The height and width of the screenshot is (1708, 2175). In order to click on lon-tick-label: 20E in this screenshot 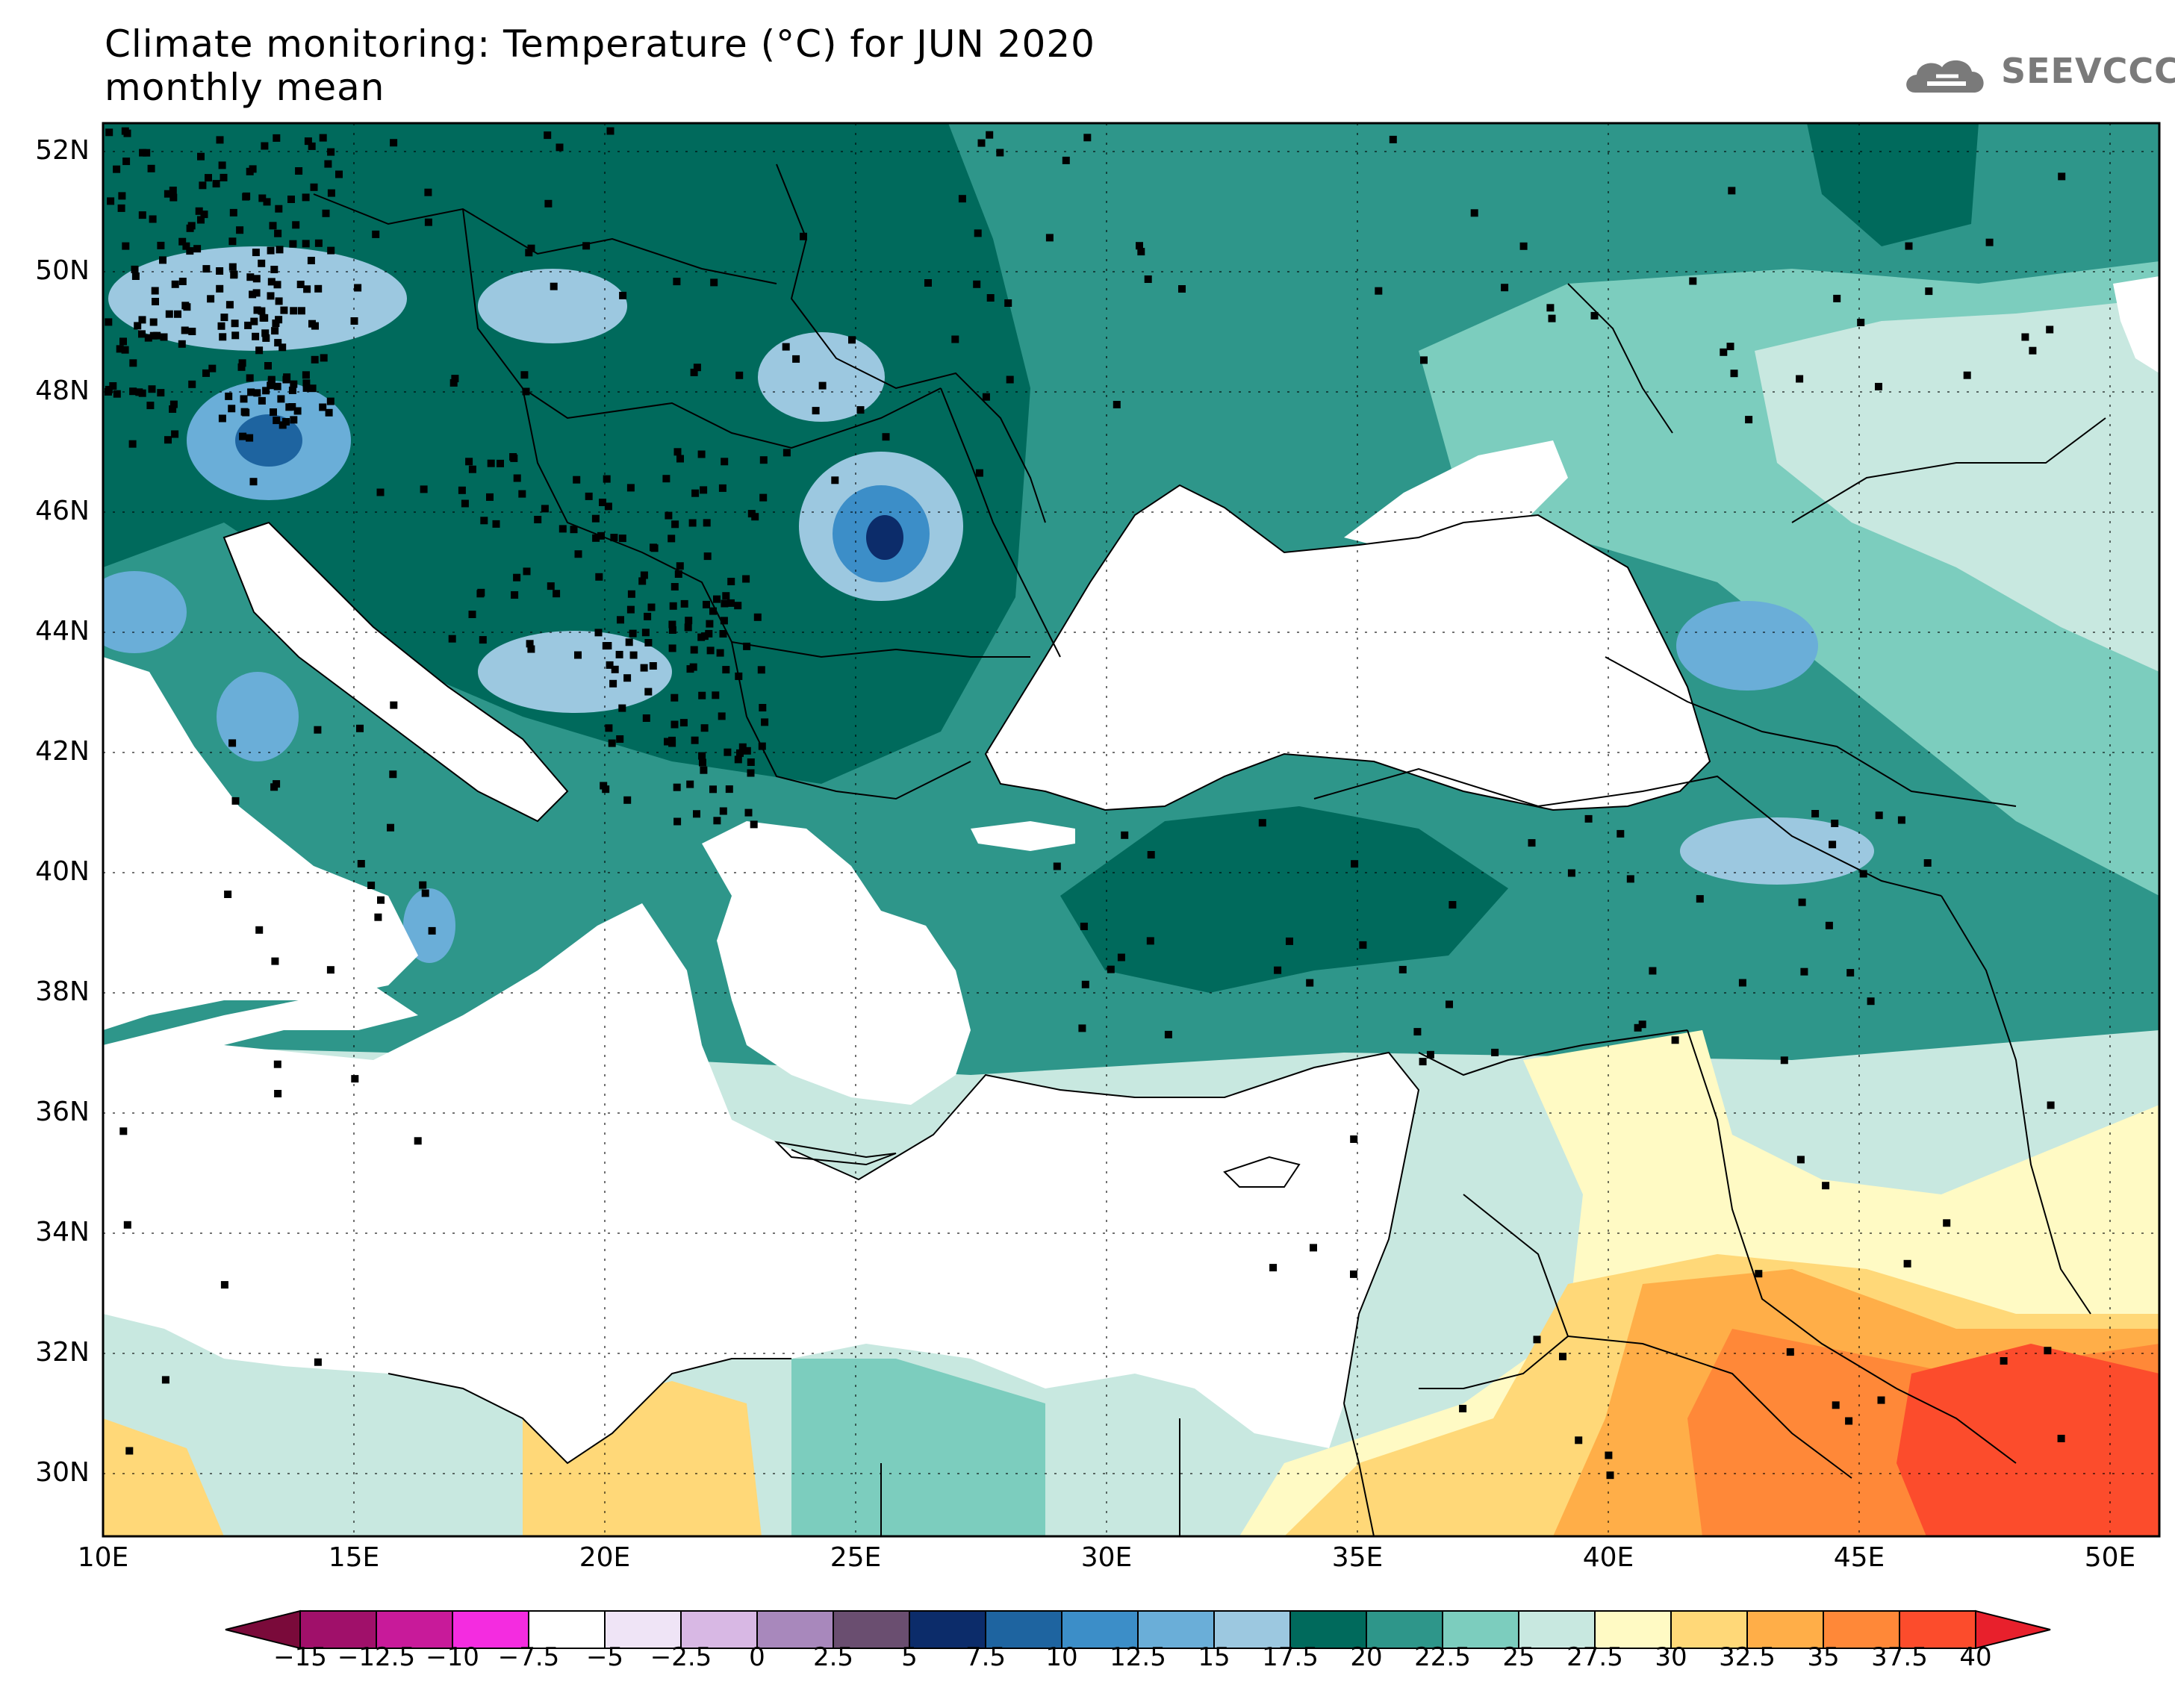, I will do `click(605, 1557)`.